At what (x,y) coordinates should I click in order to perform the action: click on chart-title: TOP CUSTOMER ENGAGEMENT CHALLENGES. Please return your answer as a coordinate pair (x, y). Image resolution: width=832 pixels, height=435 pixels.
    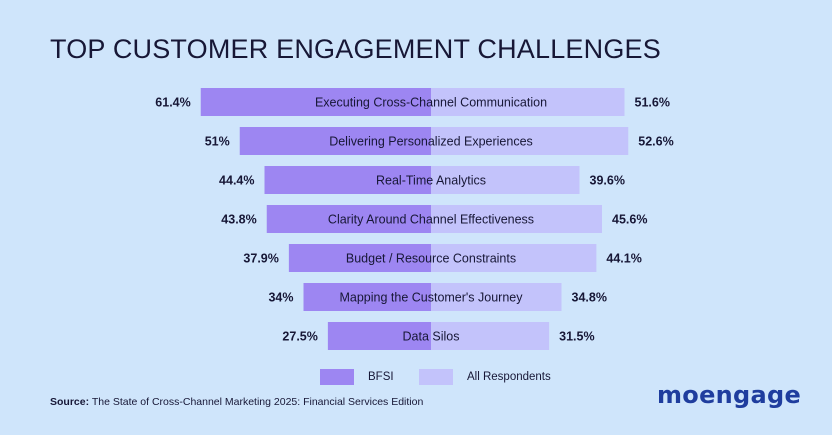
    Looking at the image, I should click on (355, 49).